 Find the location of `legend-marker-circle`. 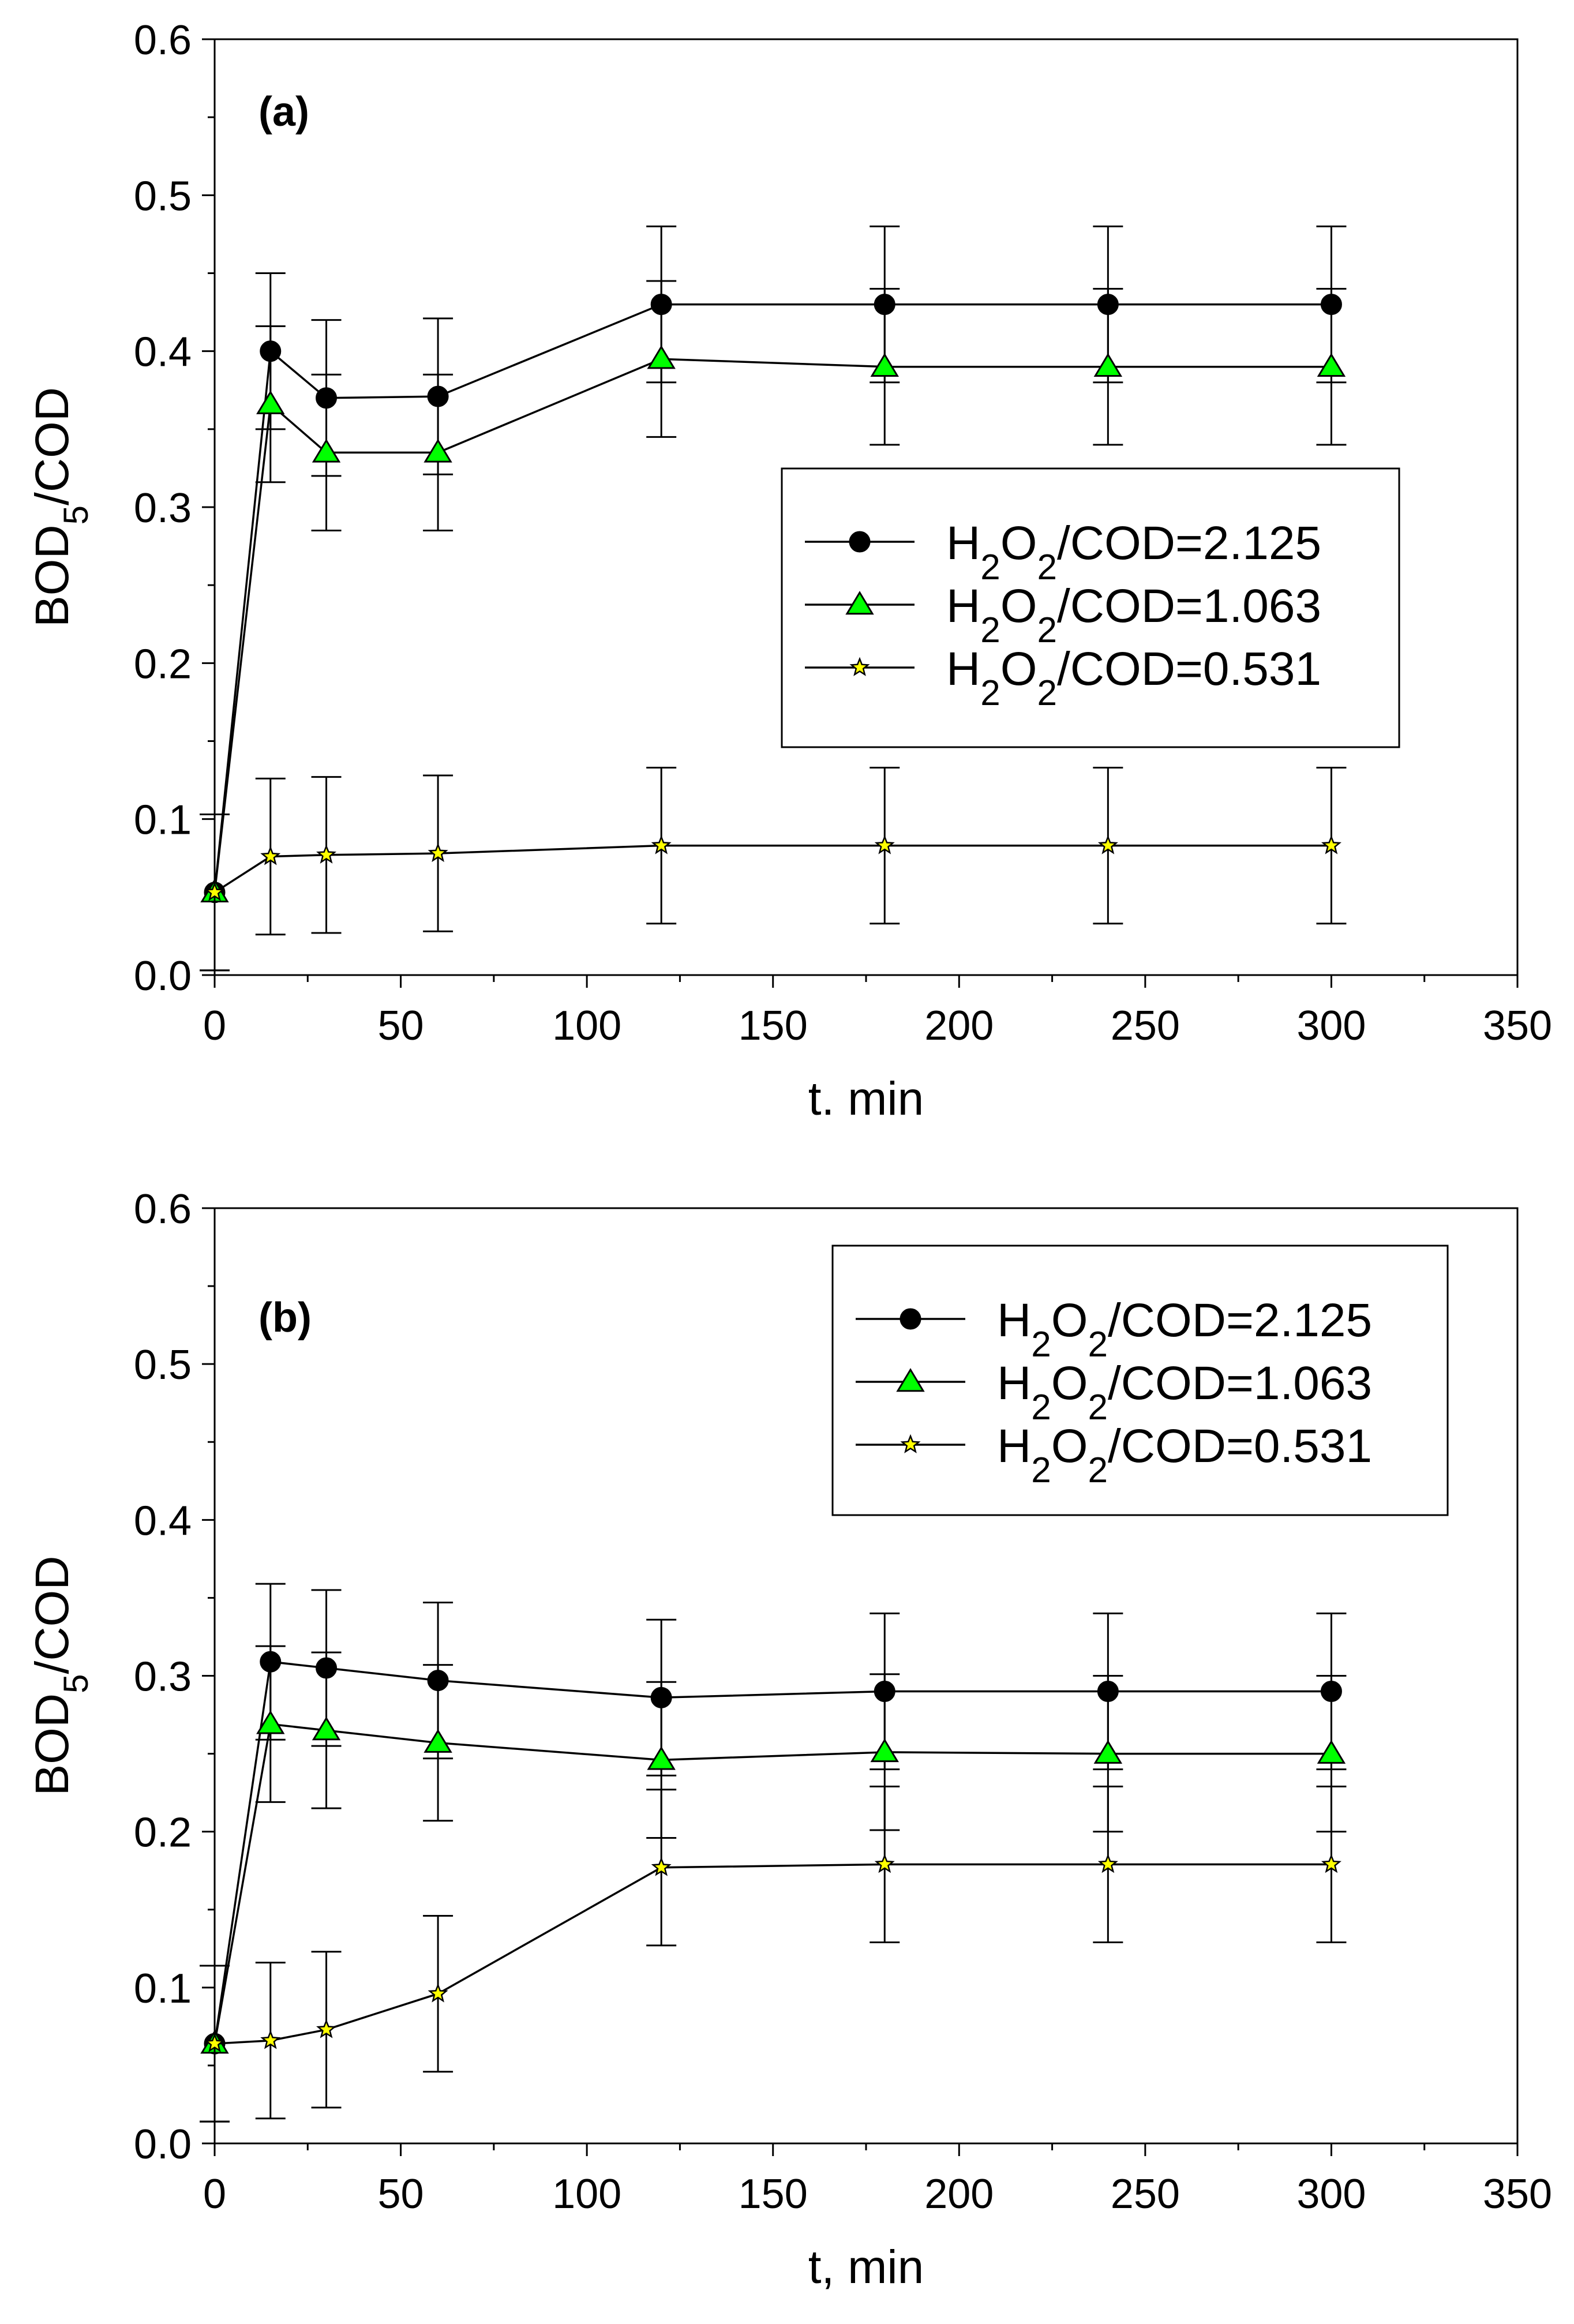

legend-marker-circle is located at coordinates (860, 542).